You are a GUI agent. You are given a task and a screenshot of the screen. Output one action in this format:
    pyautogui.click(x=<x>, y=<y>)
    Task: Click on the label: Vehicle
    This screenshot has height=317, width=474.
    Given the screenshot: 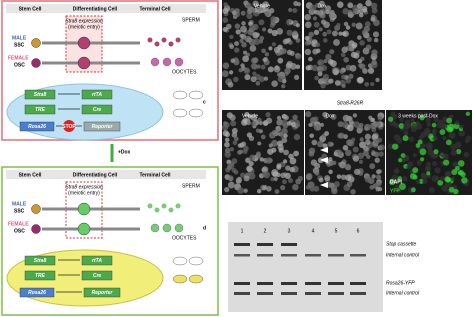 What is the action you would take?
    pyautogui.click(x=250, y=116)
    